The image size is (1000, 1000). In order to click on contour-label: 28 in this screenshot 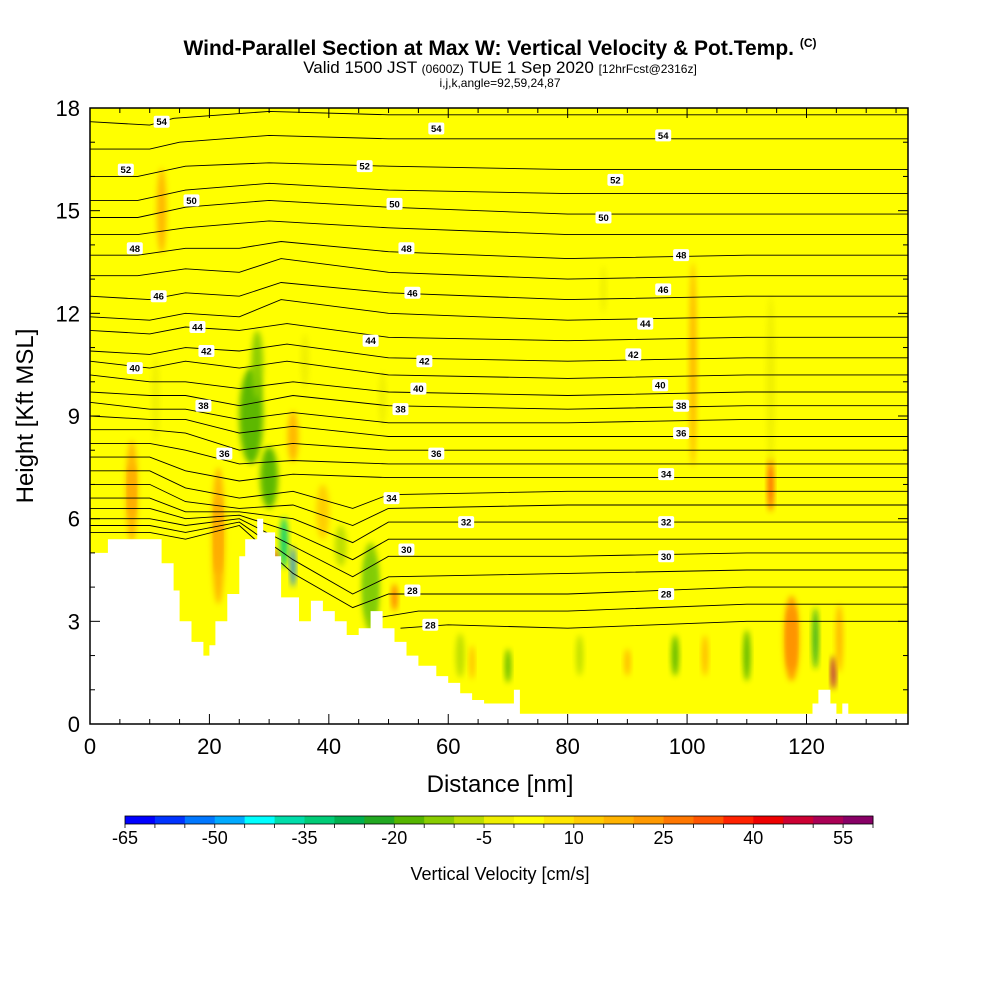, I will do `click(666, 593)`.